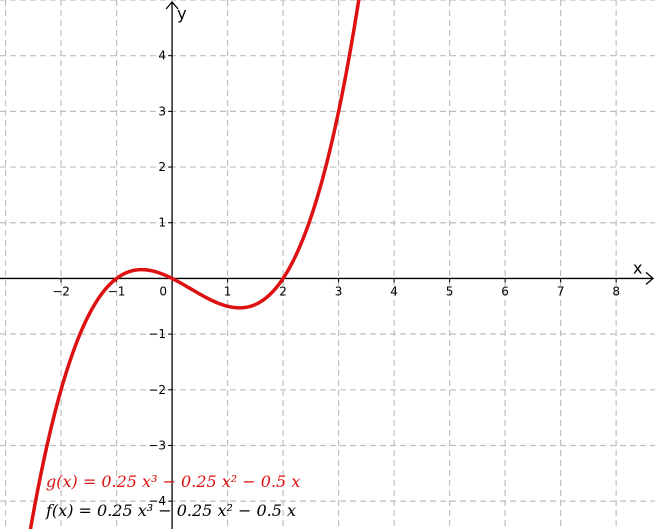 The image size is (655, 529). I want to click on x-tick-label: 8, so click(616, 291).